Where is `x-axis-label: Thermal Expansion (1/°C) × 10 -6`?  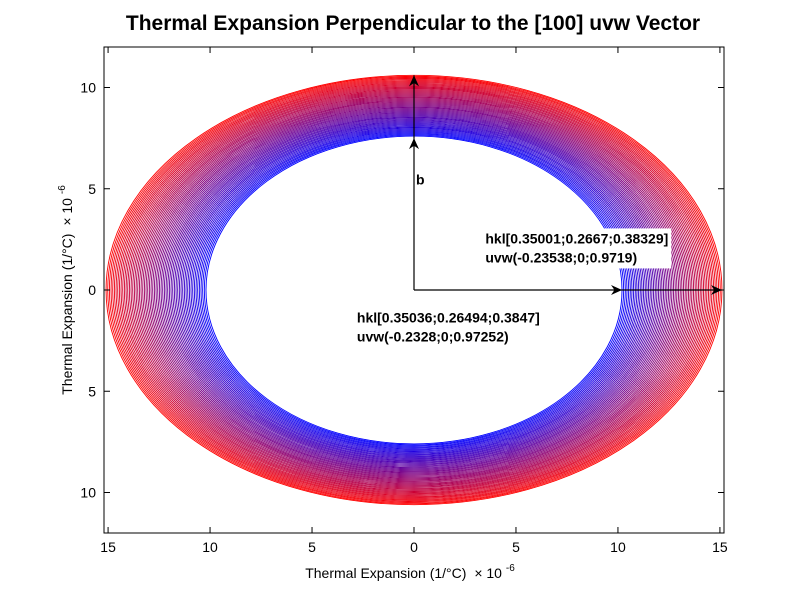 x-axis-label: Thermal Expansion (1/°C) × 10 -6 is located at coordinates (410, 572).